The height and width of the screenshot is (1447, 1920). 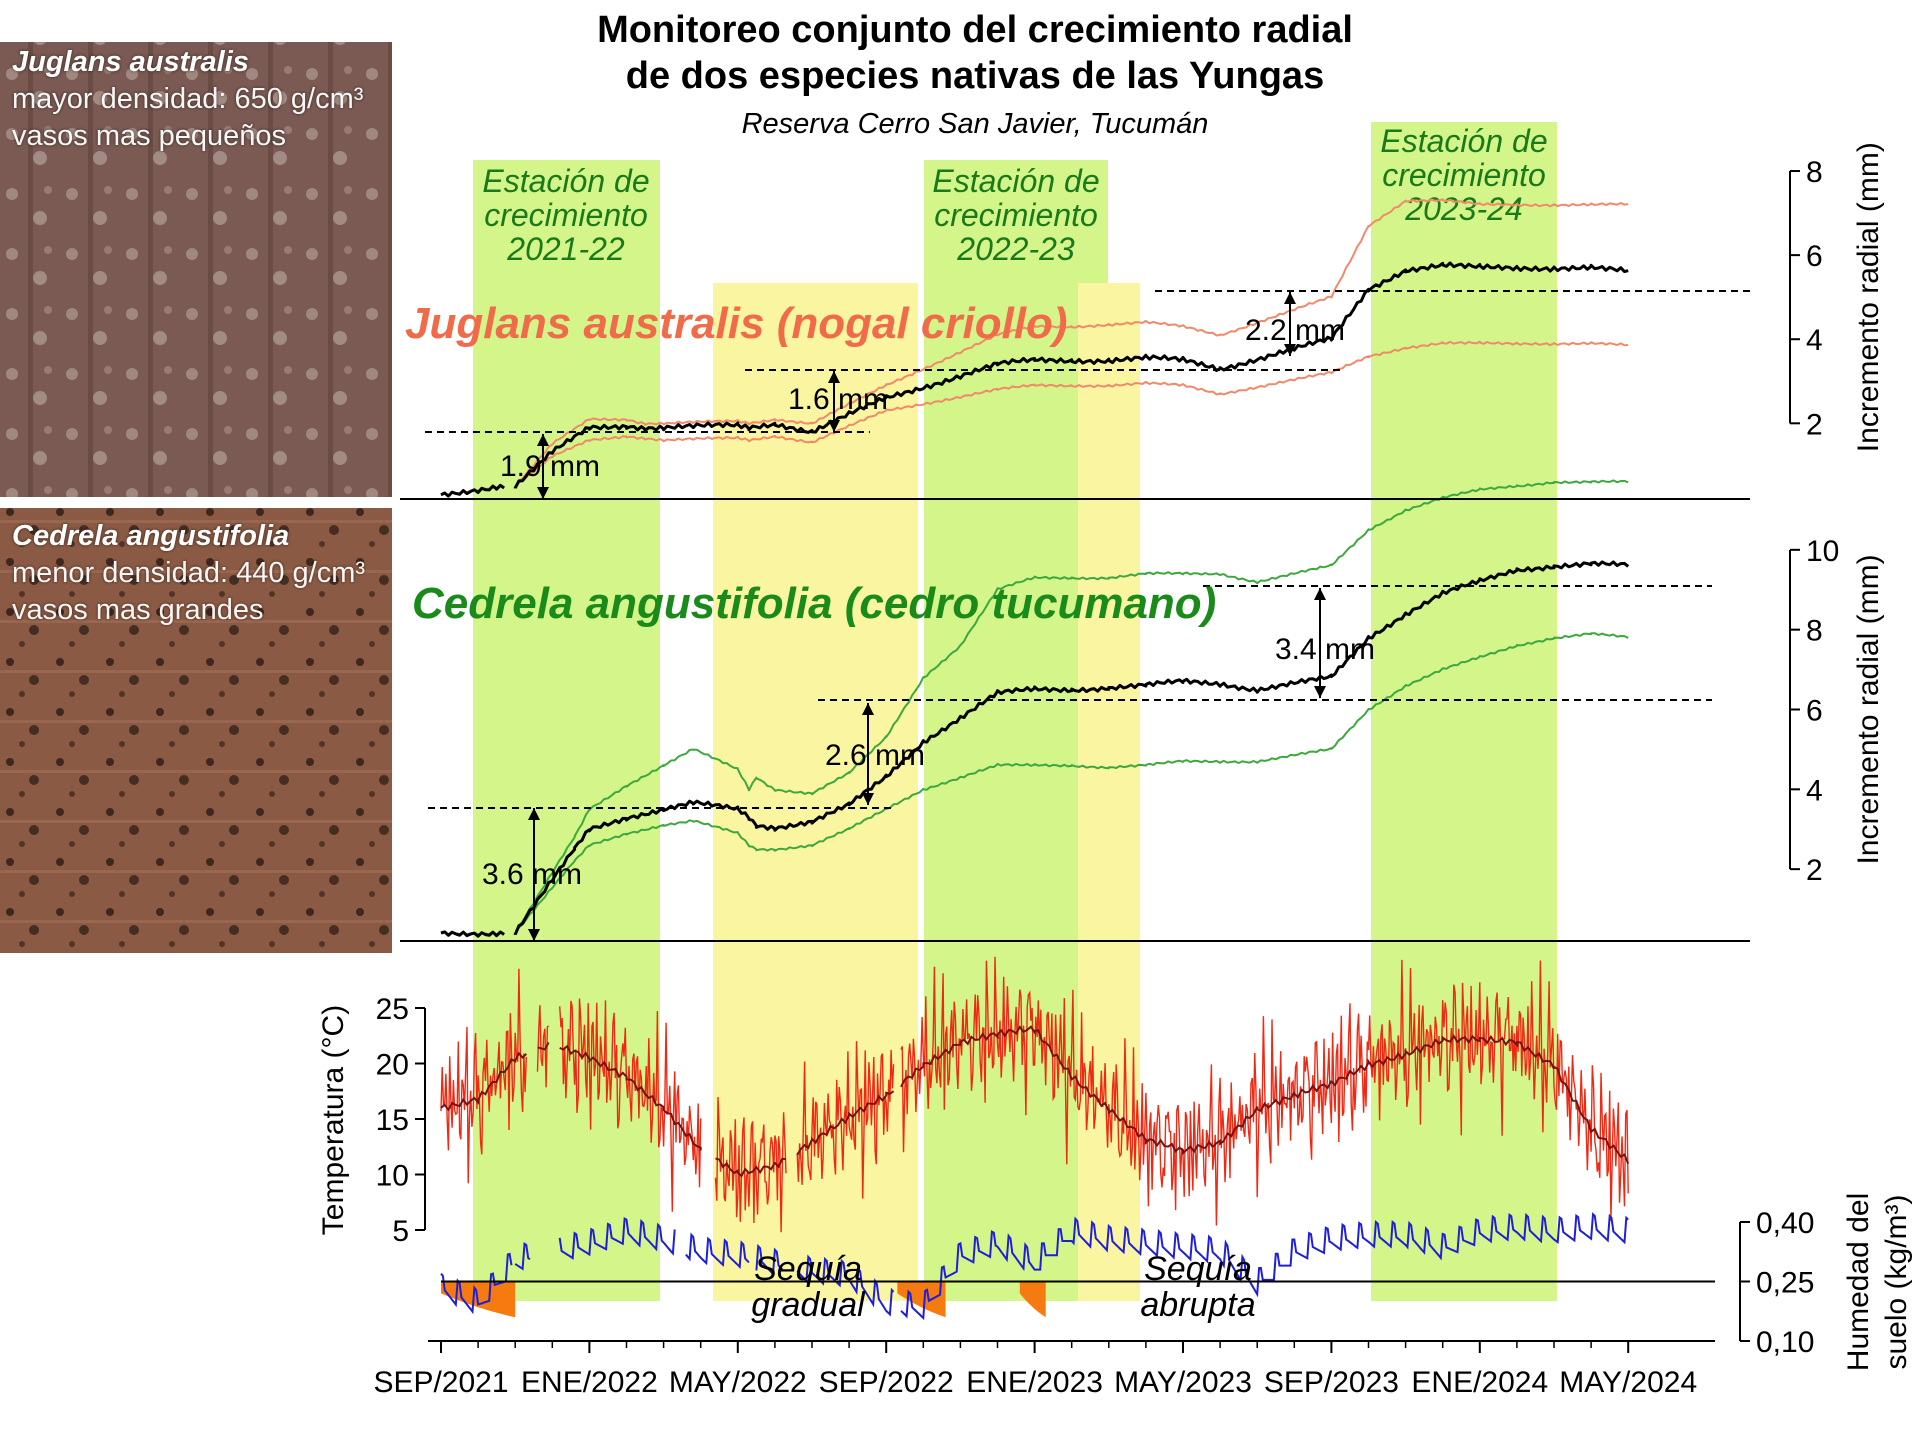 I want to click on right-tick-label: 0,10, so click(x=1785, y=1342).